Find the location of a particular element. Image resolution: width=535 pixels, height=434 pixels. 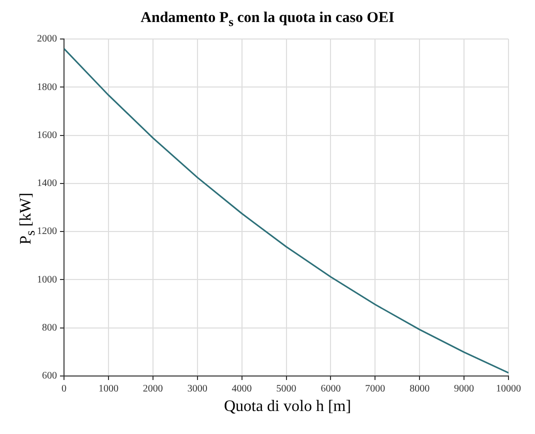

y-tick-label: 1200 is located at coordinates (47, 232).